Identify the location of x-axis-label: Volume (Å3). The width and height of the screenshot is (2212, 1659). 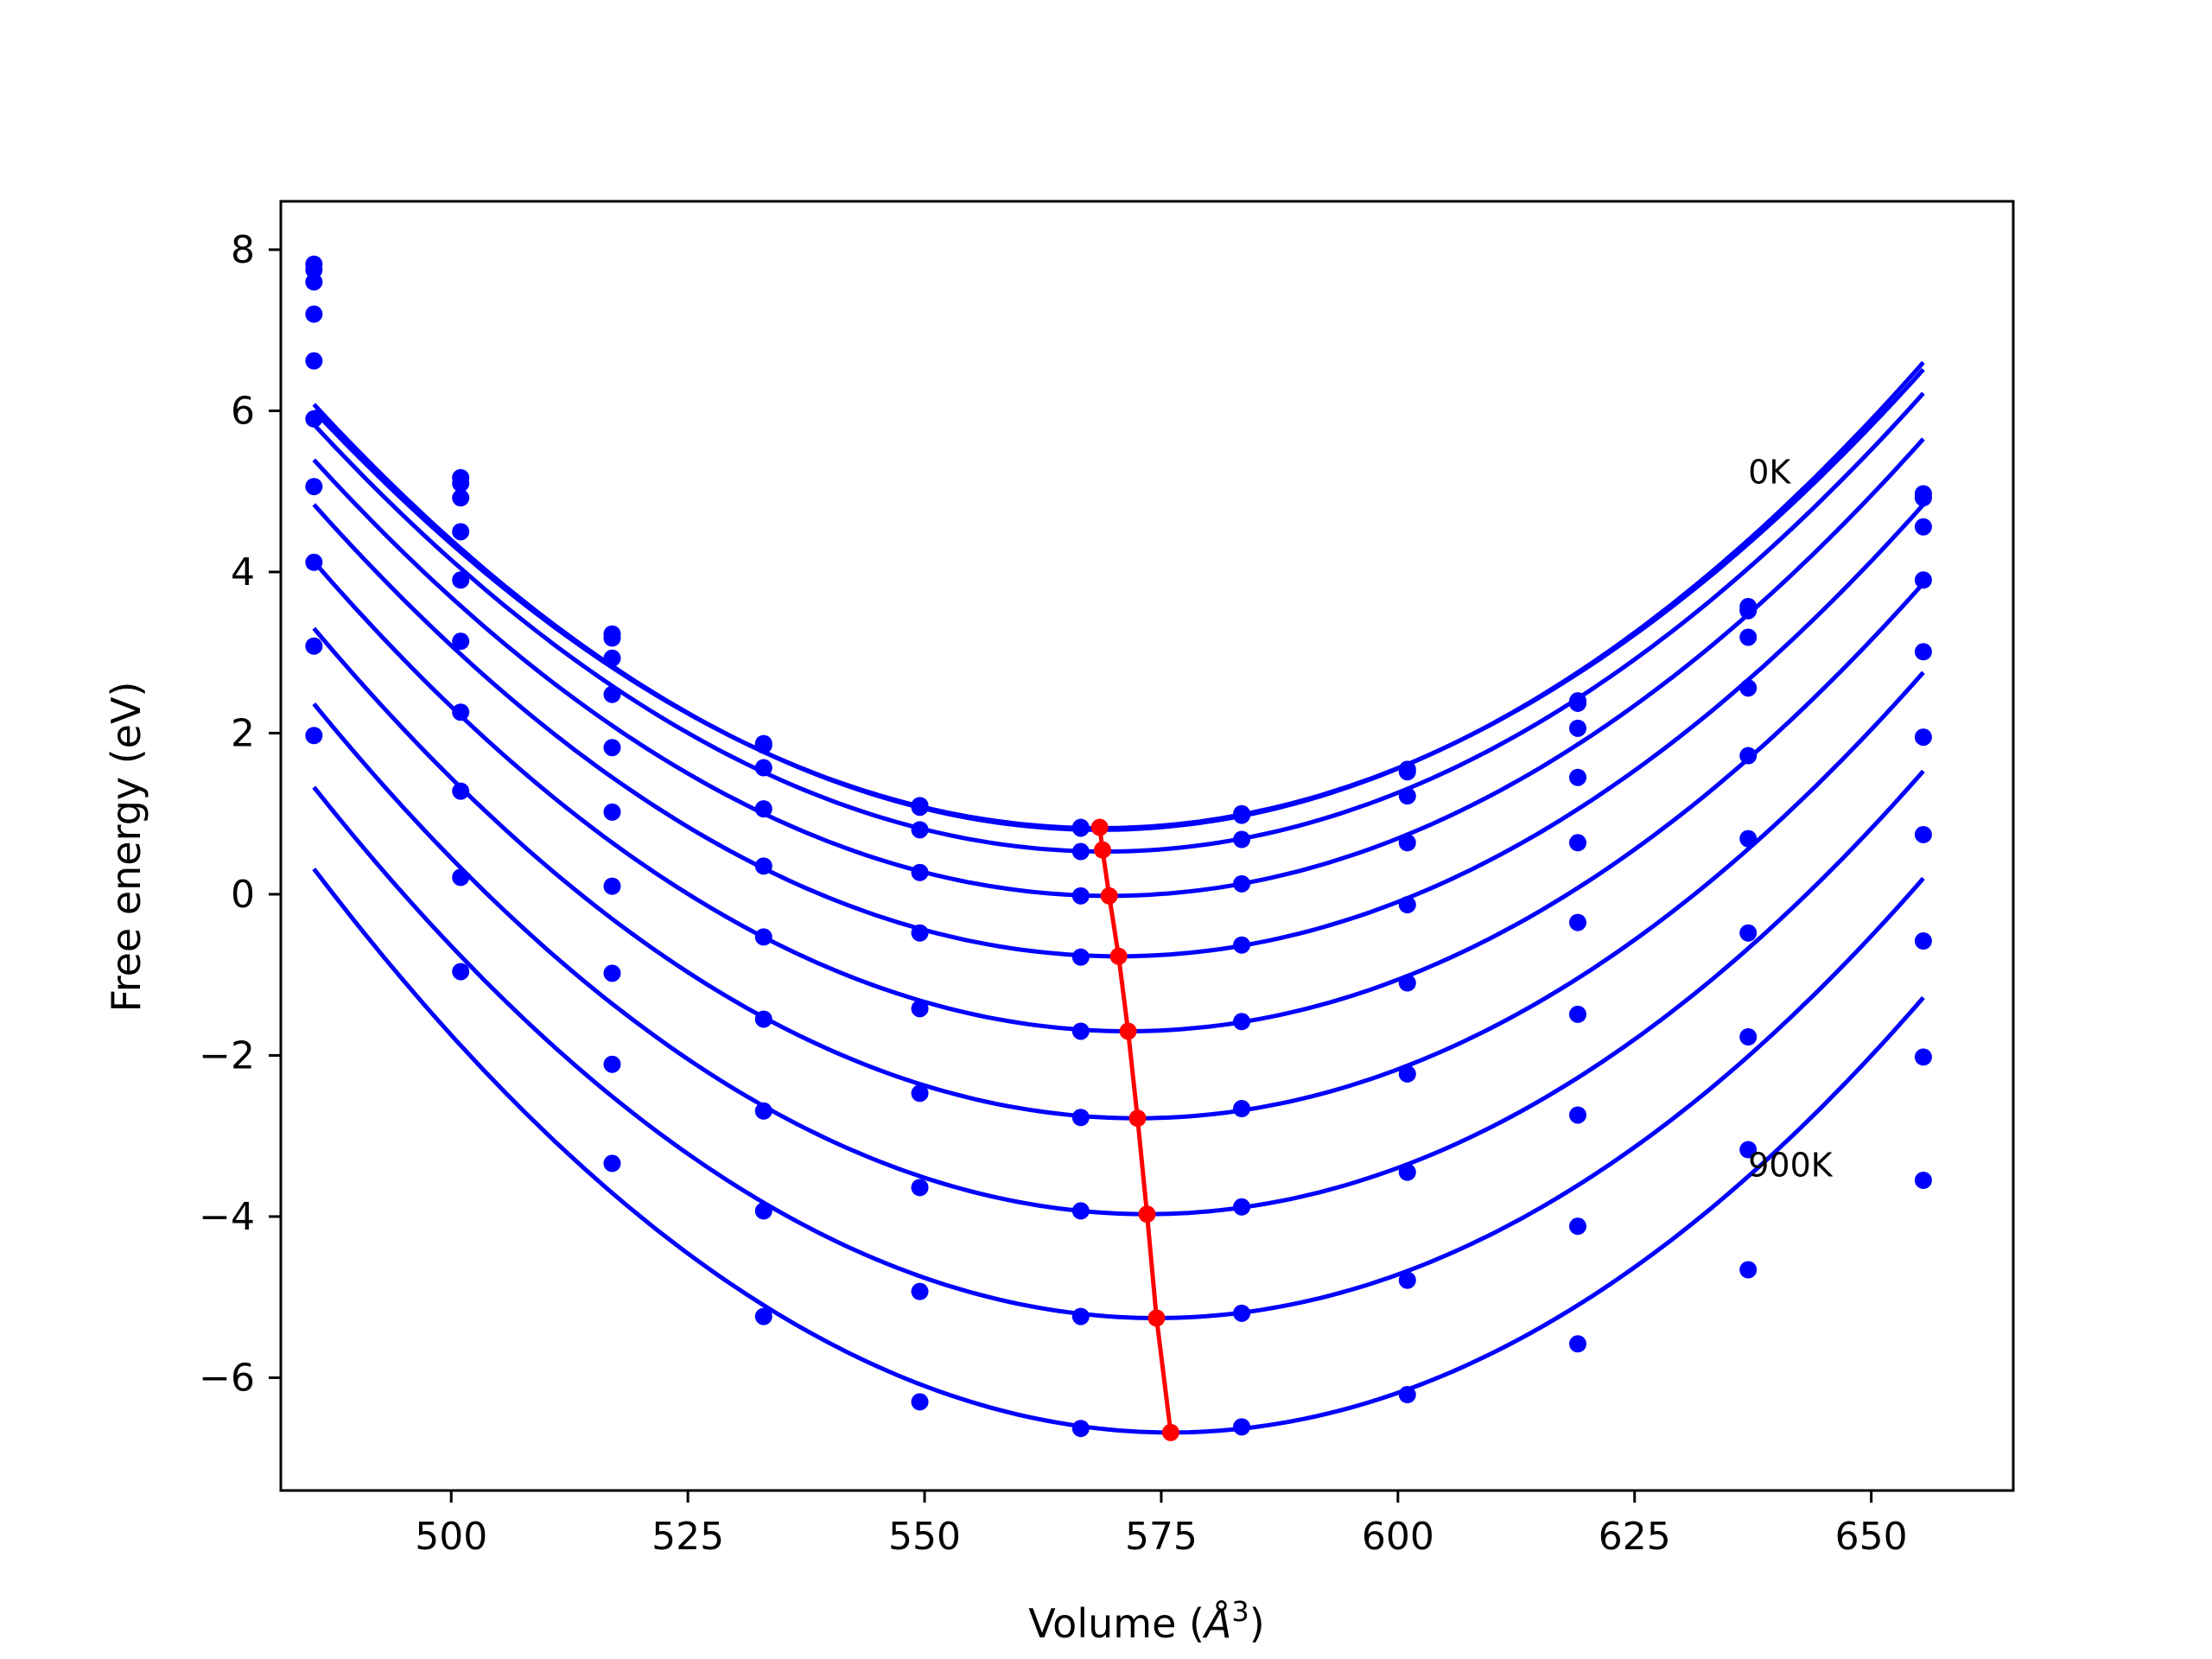
(1146, 1621).